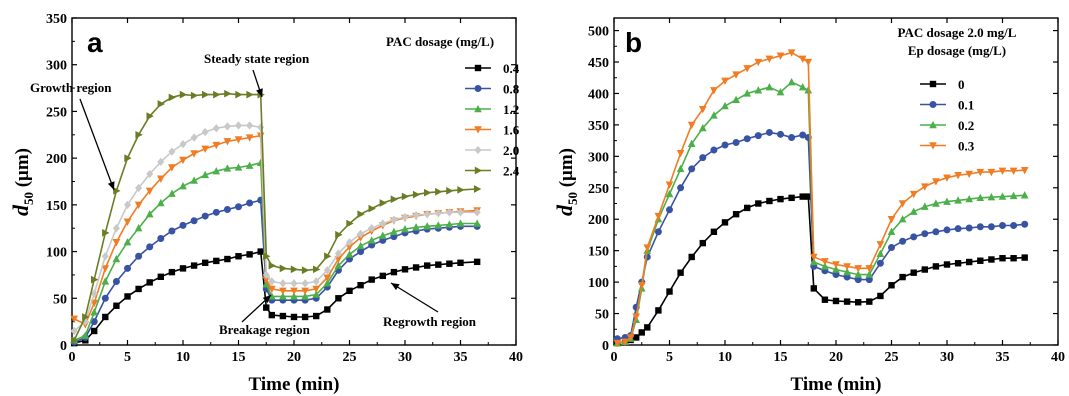 The height and width of the screenshot is (396, 1069). What do you see at coordinates (1058, 357) in the screenshot?
I see `x-tick-label: 40` at bounding box center [1058, 357].